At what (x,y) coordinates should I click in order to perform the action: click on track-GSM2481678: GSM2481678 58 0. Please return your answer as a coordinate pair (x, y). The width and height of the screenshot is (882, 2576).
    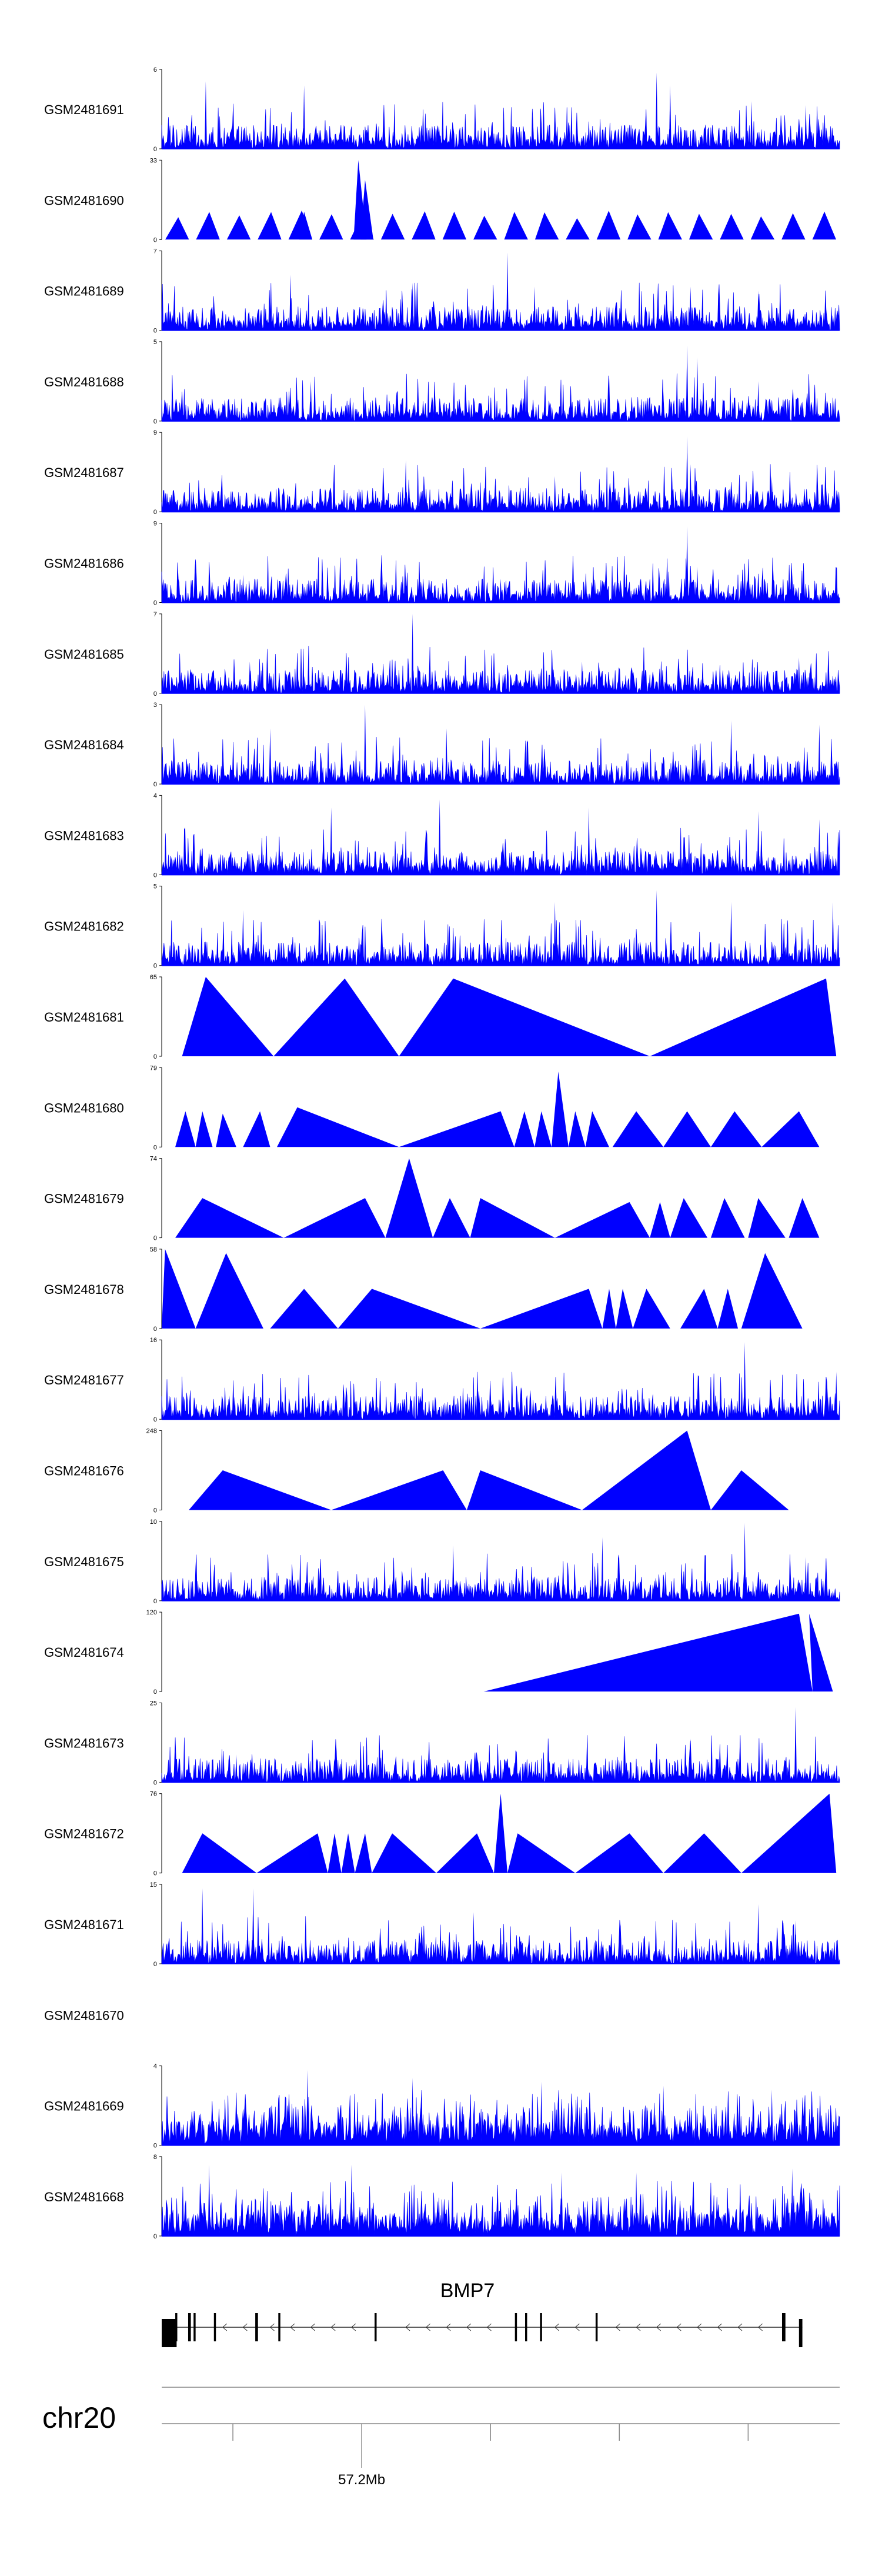
    Looking at the image, I should click on (423, 1289).